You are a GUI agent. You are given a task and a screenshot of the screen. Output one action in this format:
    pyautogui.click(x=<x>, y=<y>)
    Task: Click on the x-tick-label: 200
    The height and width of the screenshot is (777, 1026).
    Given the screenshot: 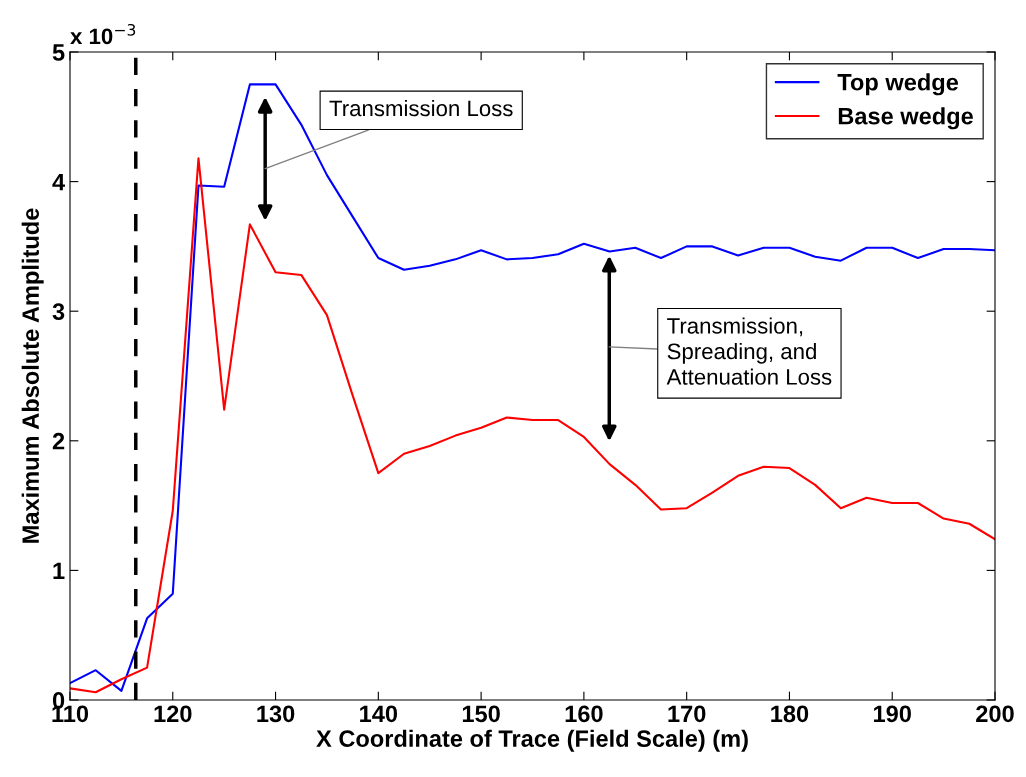 What is the action you would take?
    pyautogui.click(x=995, y=714)
    